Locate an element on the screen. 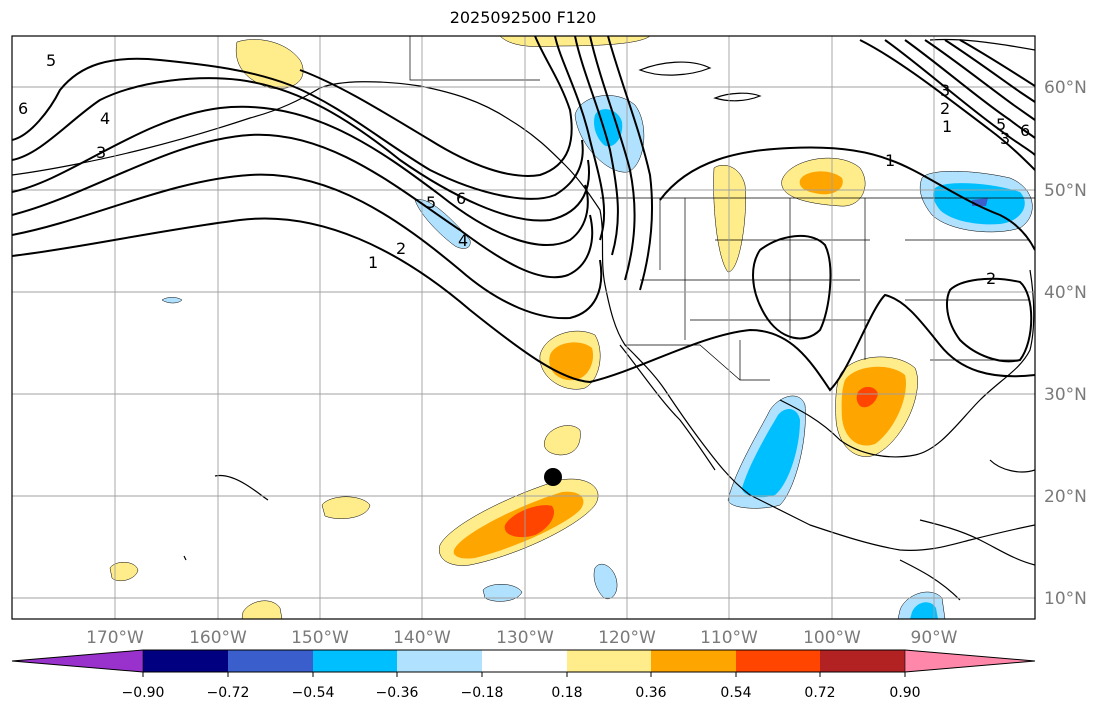 This screenshot has width=1105, height=712. lon-label: 130°W is located at coordinates (525, 638).